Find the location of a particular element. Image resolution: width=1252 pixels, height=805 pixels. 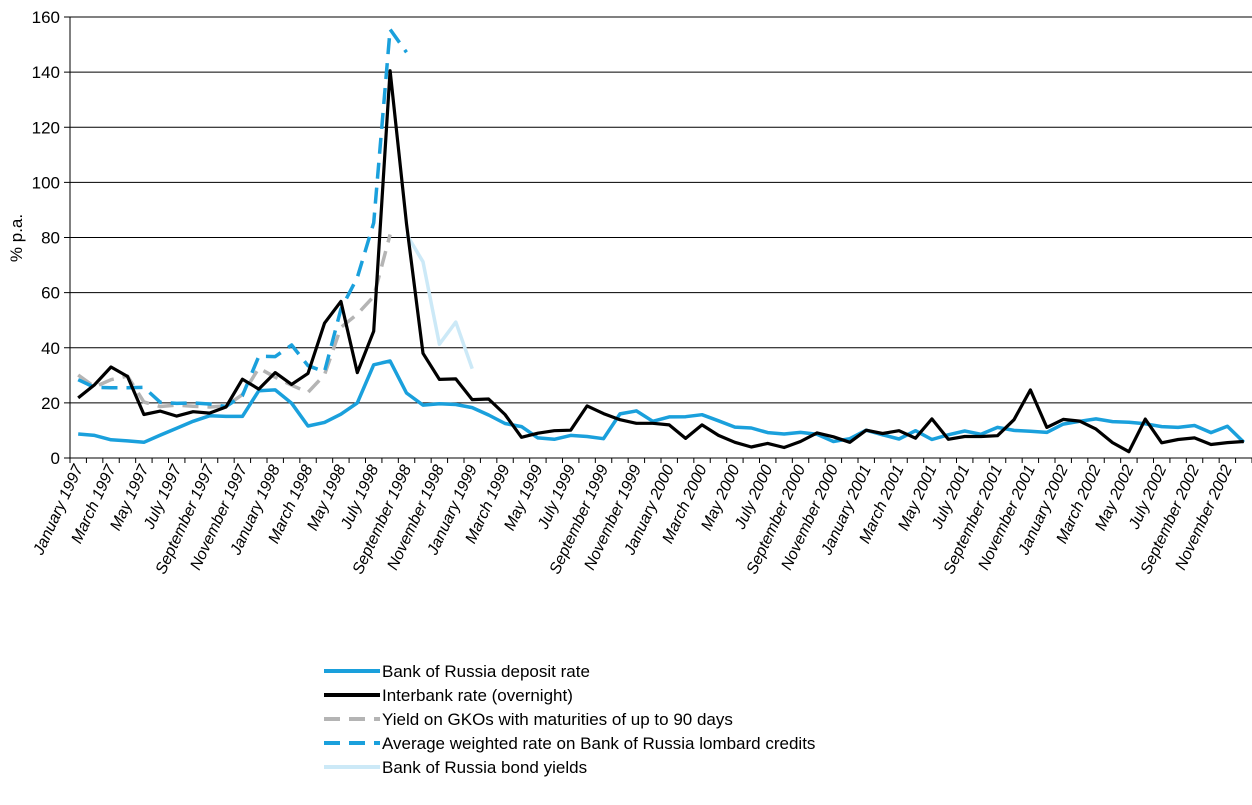

y-tick-label: 60 is located at coordinates (50, 293).